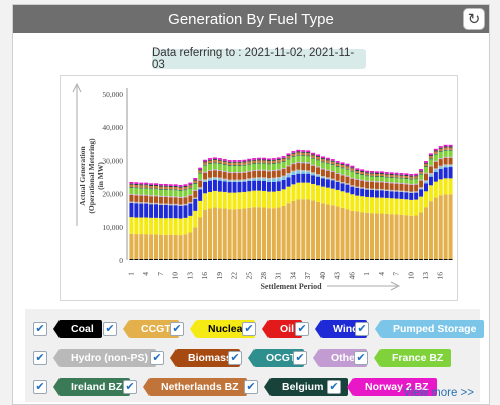 This screenshot has height=405, width=500. Describe the element at coordinates (104, 358) in the screenshot. I see `legend-tag: Hydro (non-PS)` at that location.